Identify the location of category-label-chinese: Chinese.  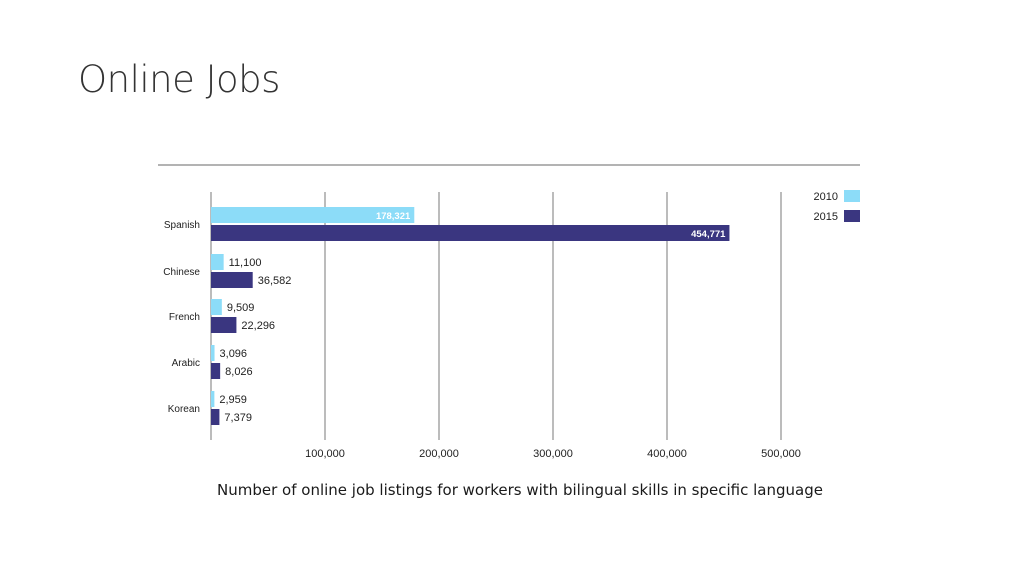
(181, 272).